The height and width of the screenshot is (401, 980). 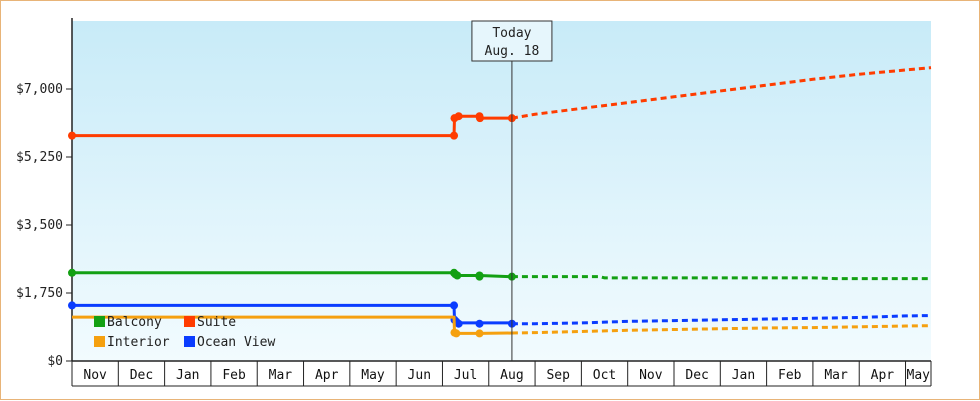 What do you see at coordinates (511, 375) in the screenshot?
I see `x-month-label: Aug` at bounding box center [511, 375].